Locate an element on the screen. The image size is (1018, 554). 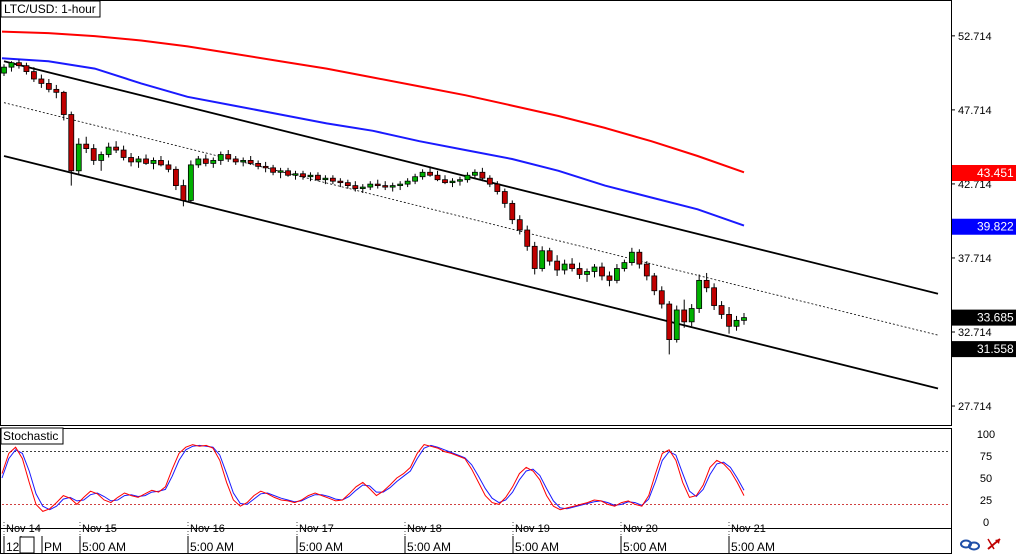
stochastic-label-box is located at coordinates (32, 436).